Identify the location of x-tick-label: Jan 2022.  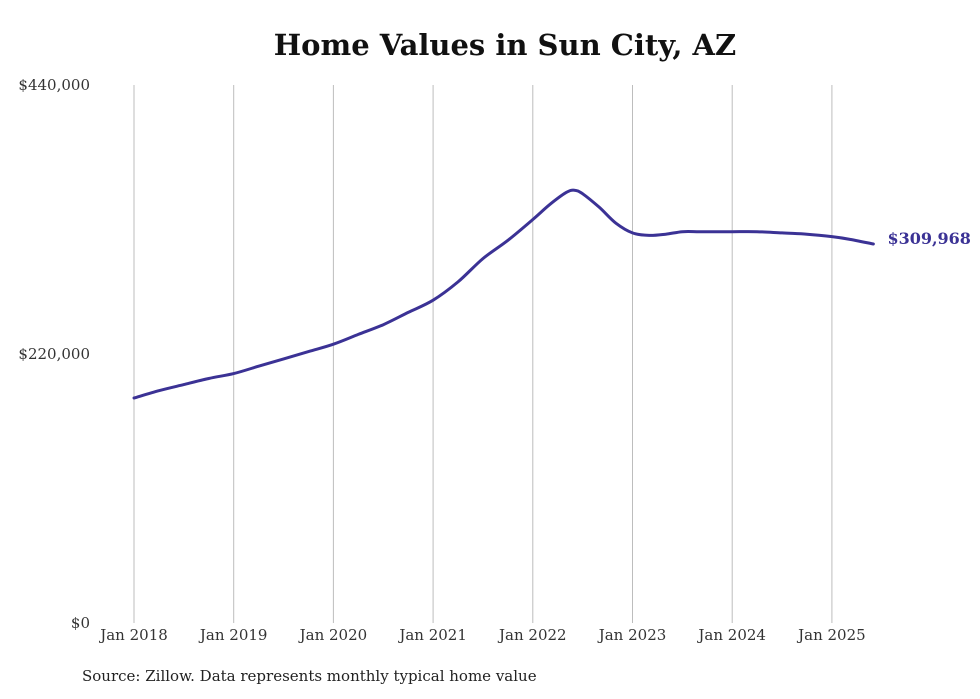
(532, 635).